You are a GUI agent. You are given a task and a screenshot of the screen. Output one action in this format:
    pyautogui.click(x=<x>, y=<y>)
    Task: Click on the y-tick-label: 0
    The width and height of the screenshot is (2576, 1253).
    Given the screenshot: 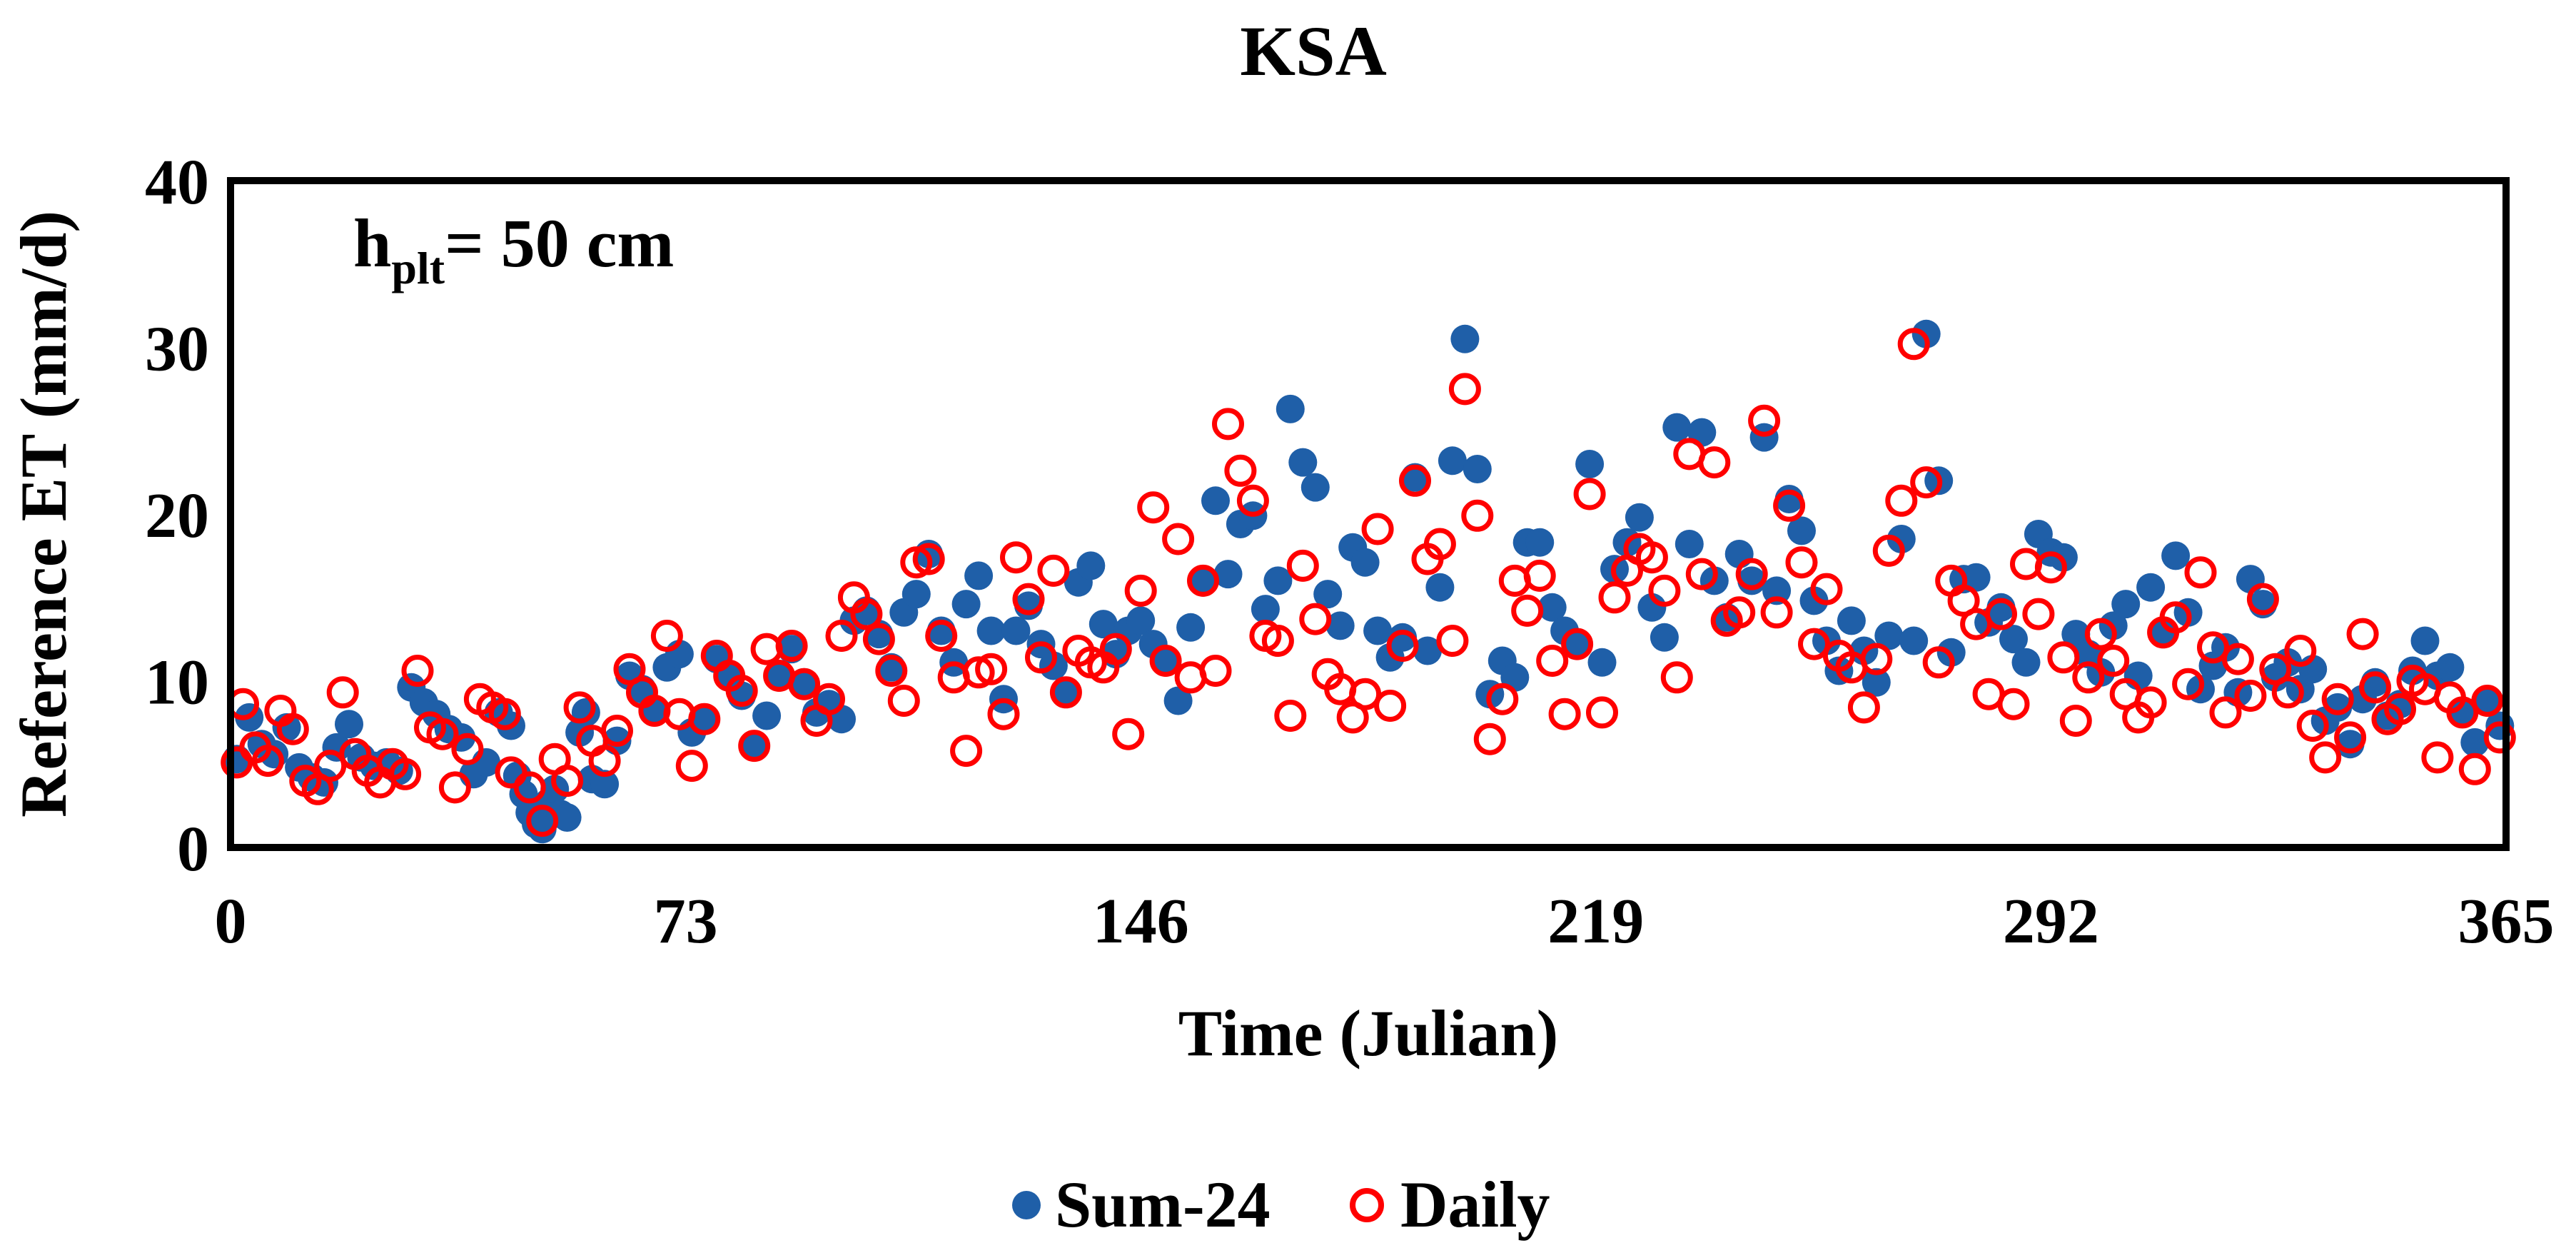 What is the action you would take?
    pyautogui.click(x=193, y=849)
    